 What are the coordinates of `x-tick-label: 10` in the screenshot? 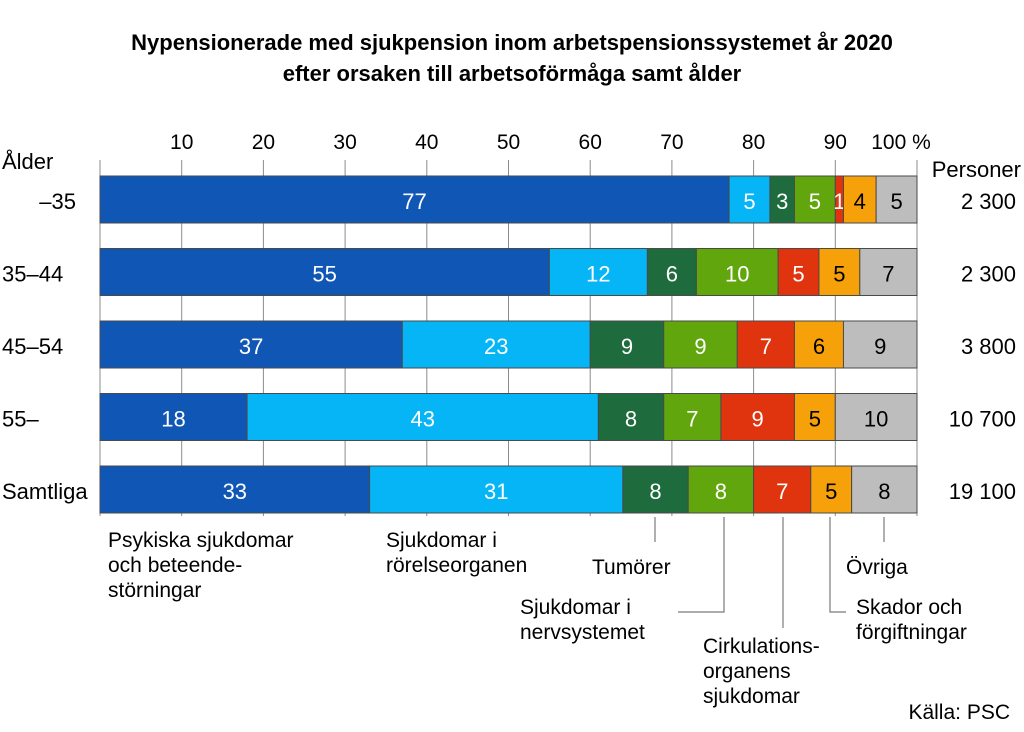 It's located at (181, 142).